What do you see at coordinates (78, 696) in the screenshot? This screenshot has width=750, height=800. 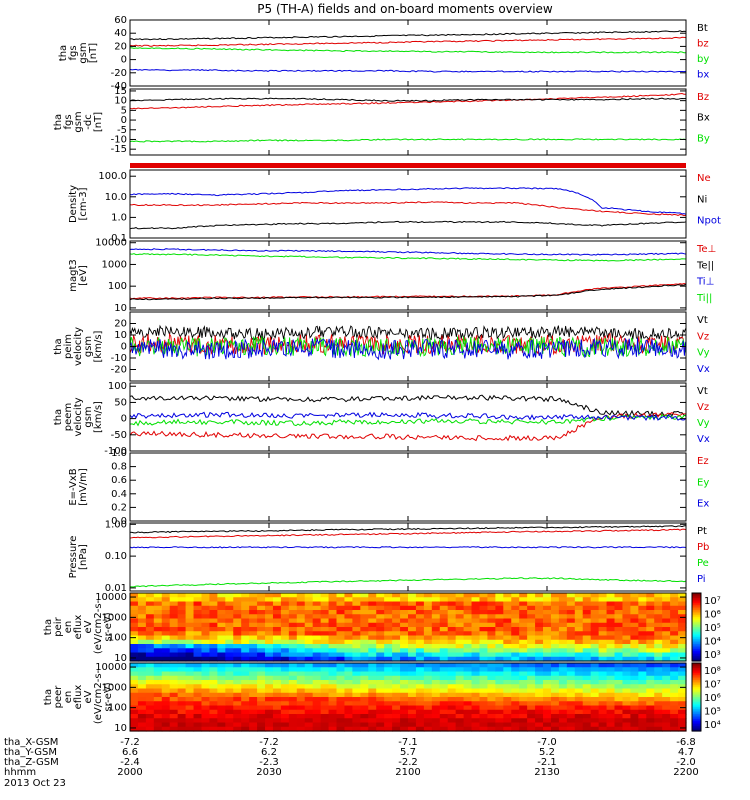 I see `panel-9-ylabel: tha peer en eflux eV (eV/cm2-s-sr-eV)` at bounding box center [78, 696].